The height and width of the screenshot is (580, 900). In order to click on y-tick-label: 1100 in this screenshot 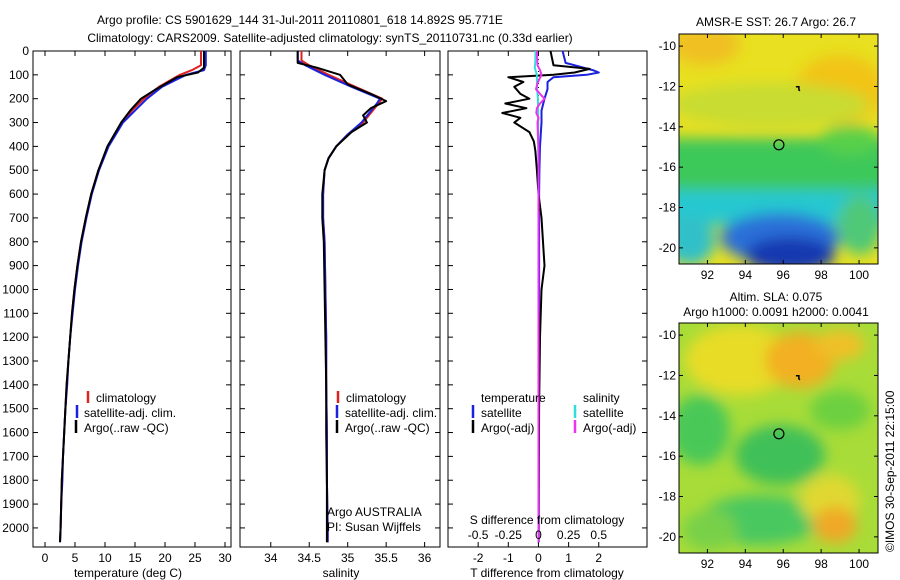, I will do `click(16, 313)`.